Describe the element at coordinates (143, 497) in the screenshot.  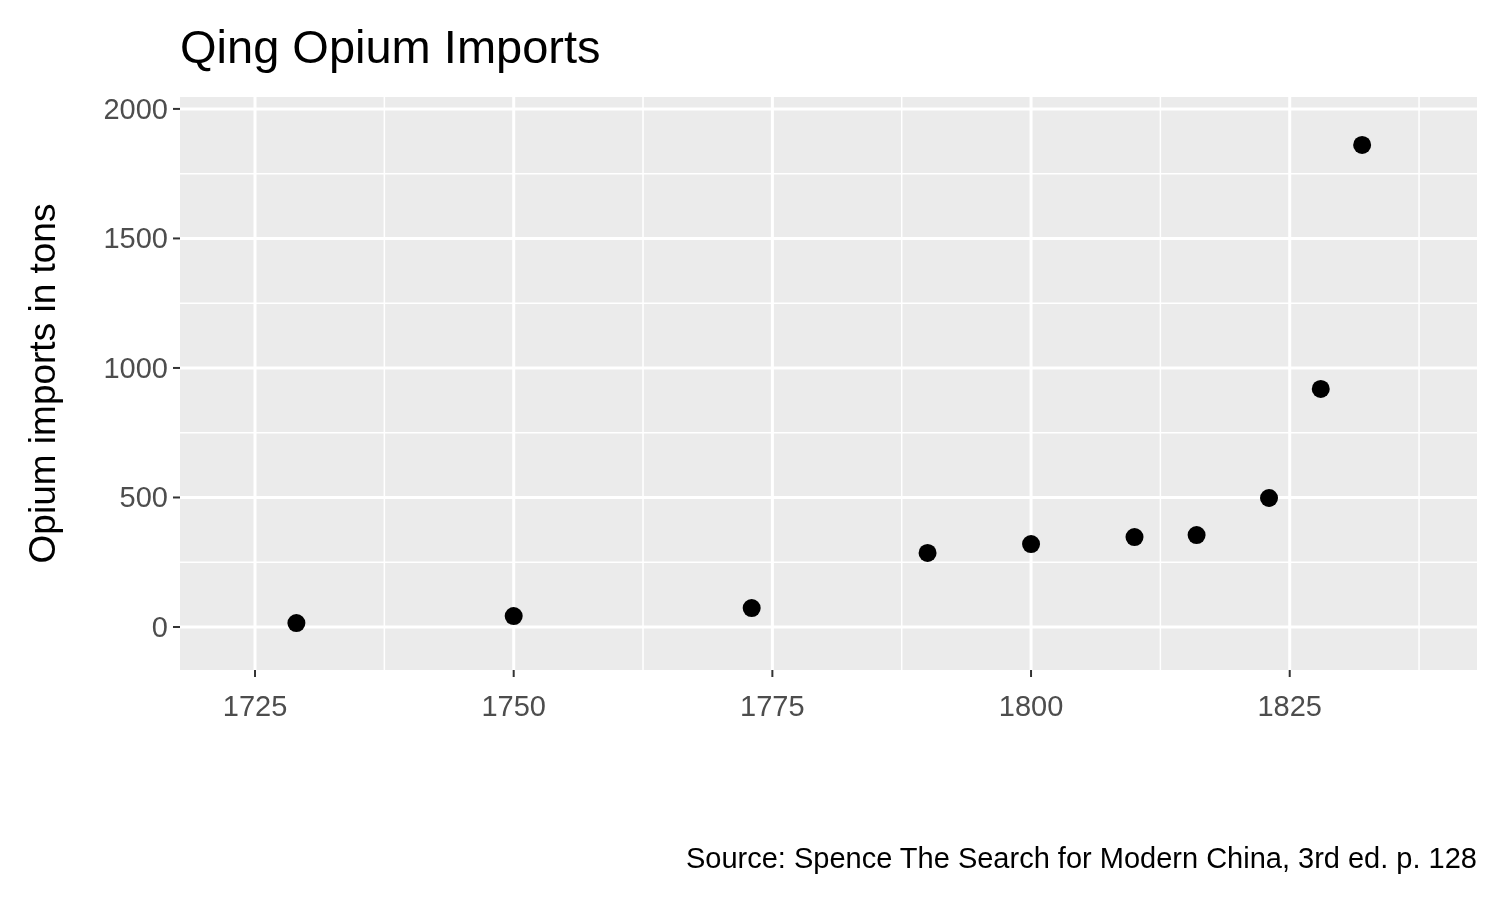
I see `y-tick-label: 500` at that location.